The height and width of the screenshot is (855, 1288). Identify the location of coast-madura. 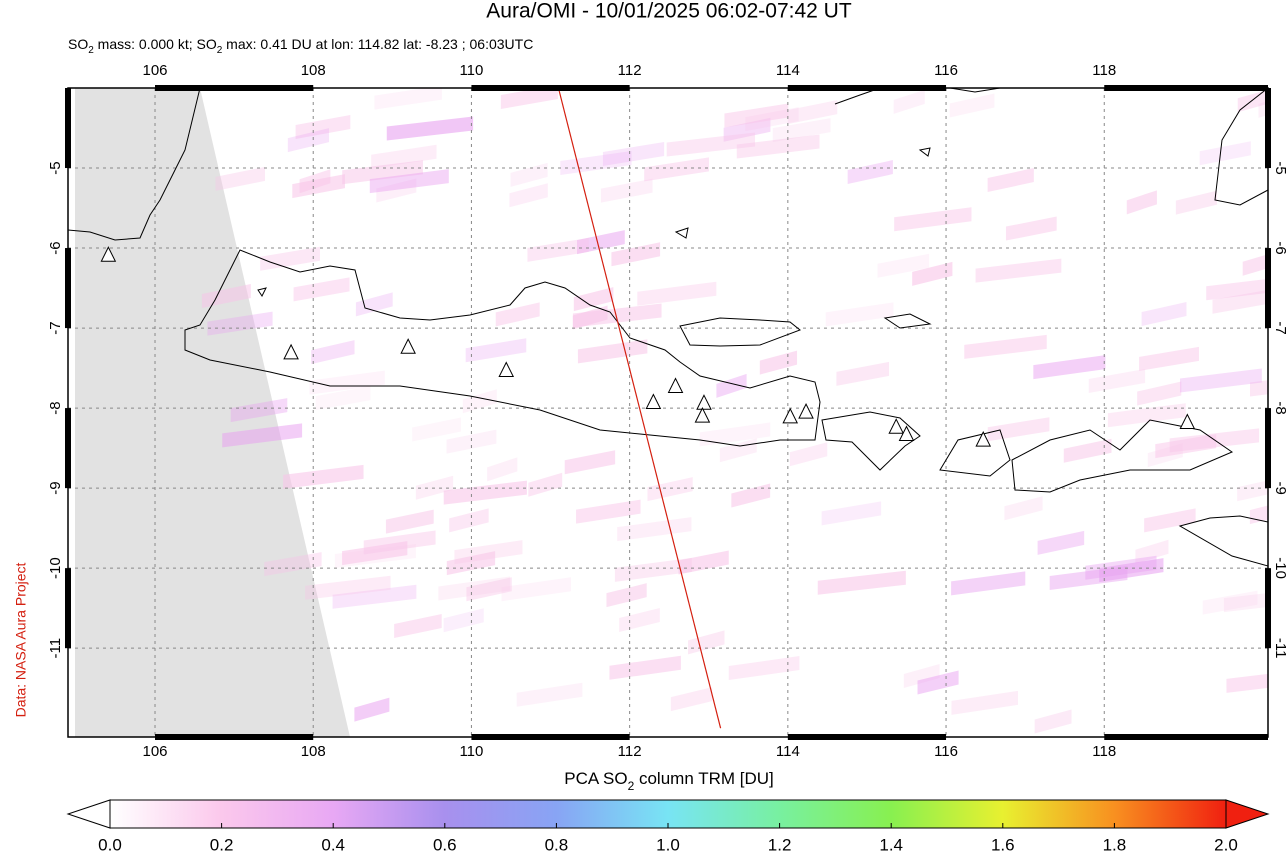
(740, 332).